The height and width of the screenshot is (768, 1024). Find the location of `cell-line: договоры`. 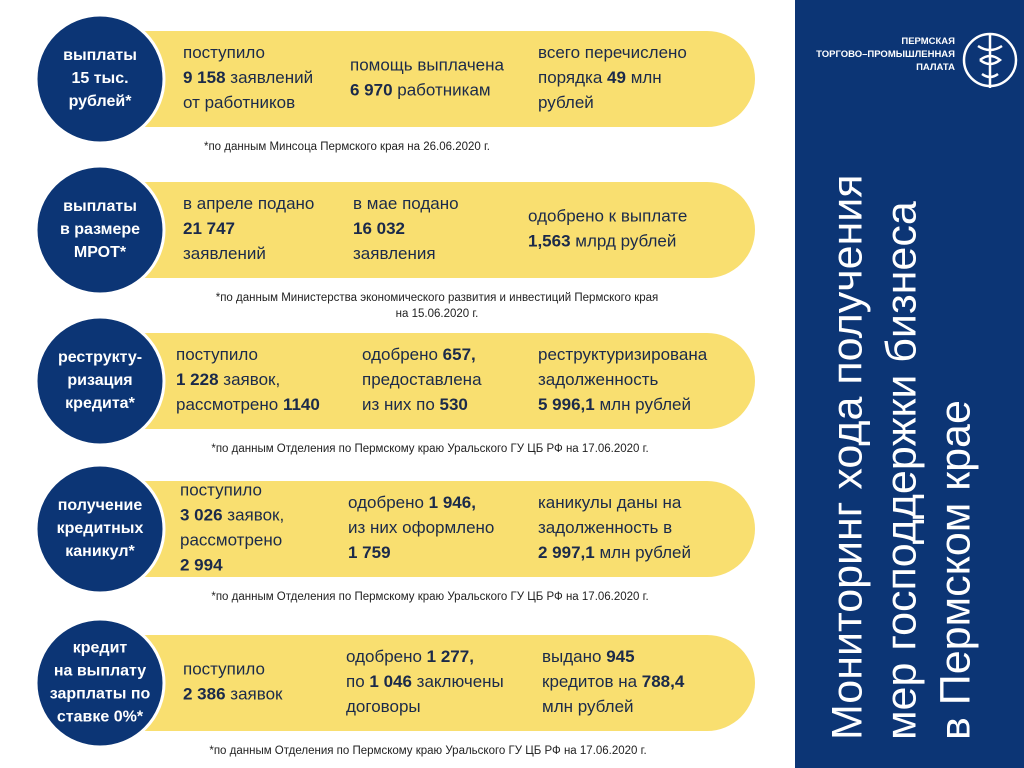

cell-line: договоры is located at coordinates (383, 706).